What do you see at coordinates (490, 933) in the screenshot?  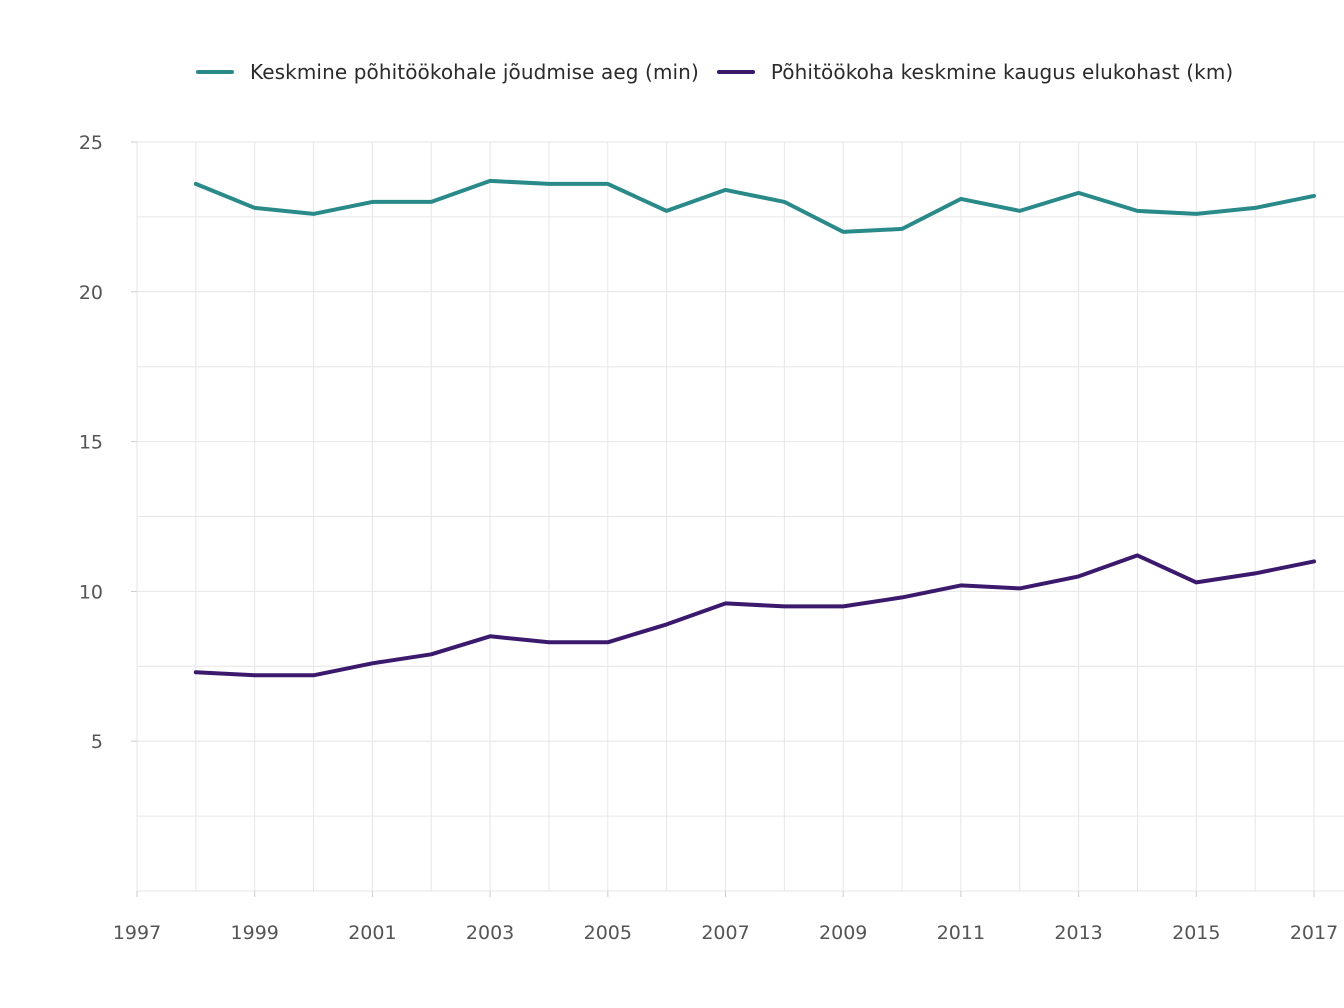 I see `x-tick-label: 2003` at bounding box center [490, 933].